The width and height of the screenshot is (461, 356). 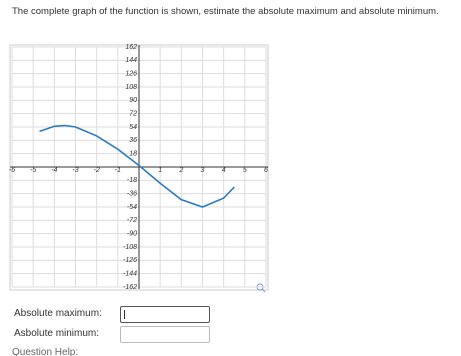 I want to click on x-tick-label: -3, so click(x=75, y=170).